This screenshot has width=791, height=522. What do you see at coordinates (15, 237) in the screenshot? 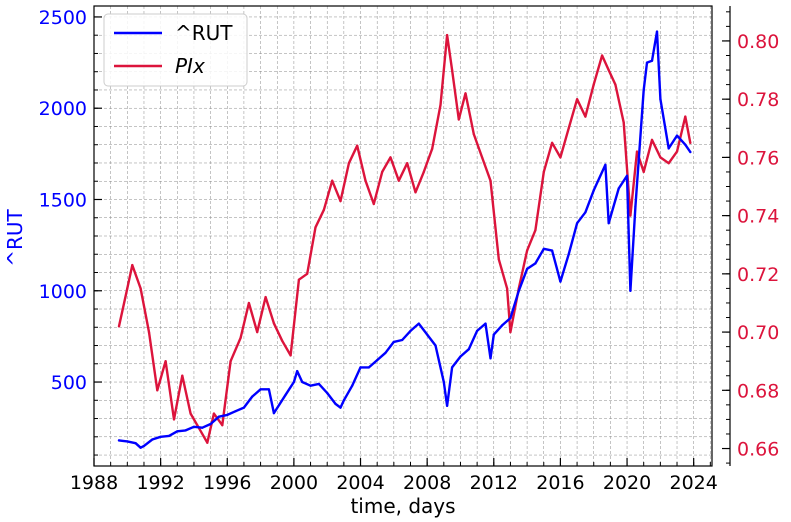
I see `y-axis-label-left: ^RUT` at bounding box center [15, 237].